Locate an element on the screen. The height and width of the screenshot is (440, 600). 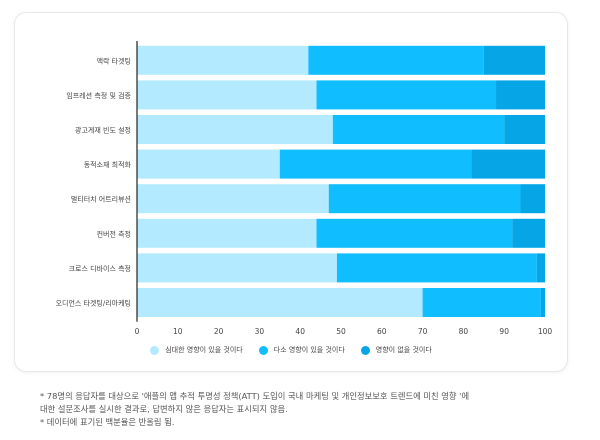
x-tick-label: 90 is located at coordinates (504, 331).